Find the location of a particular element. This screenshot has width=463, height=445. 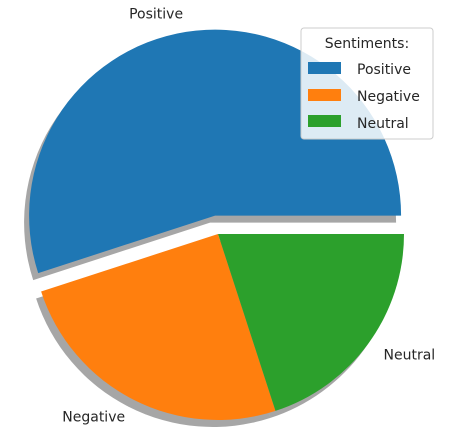

slice-label-neutral: Neutral is located at coordinates (410, 355).